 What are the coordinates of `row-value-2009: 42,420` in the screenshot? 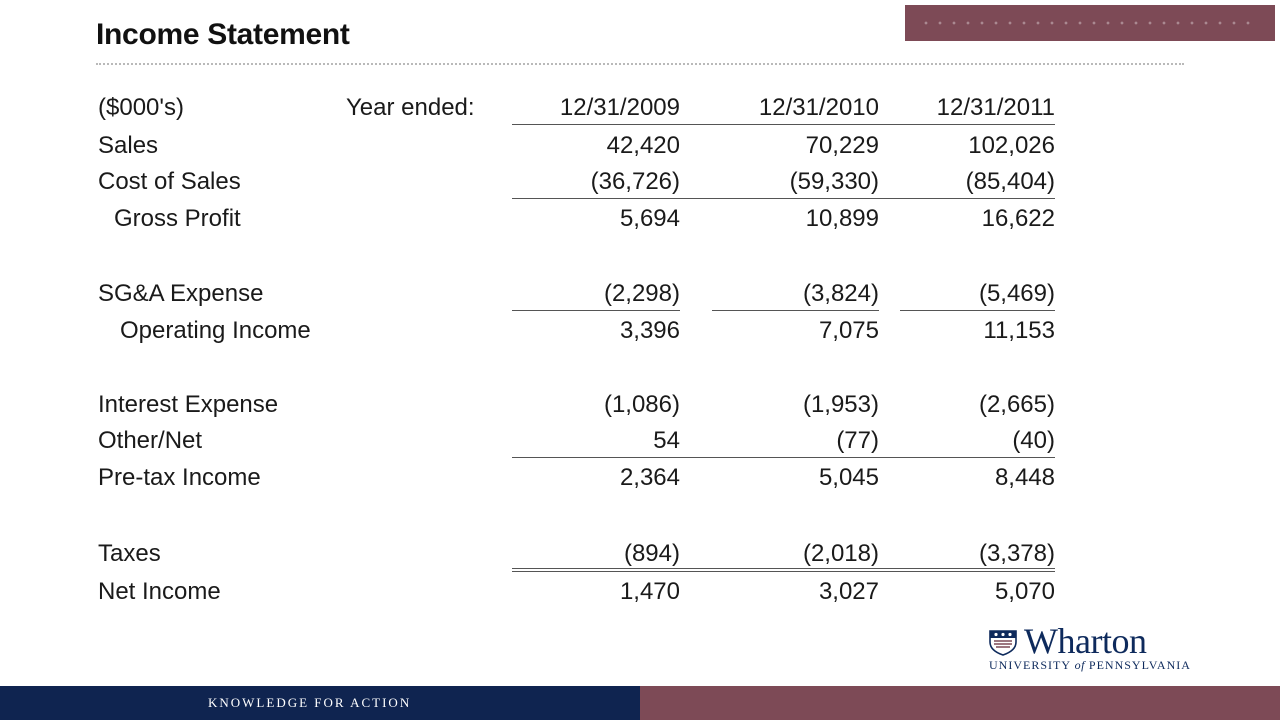 It's located at (643, 145).